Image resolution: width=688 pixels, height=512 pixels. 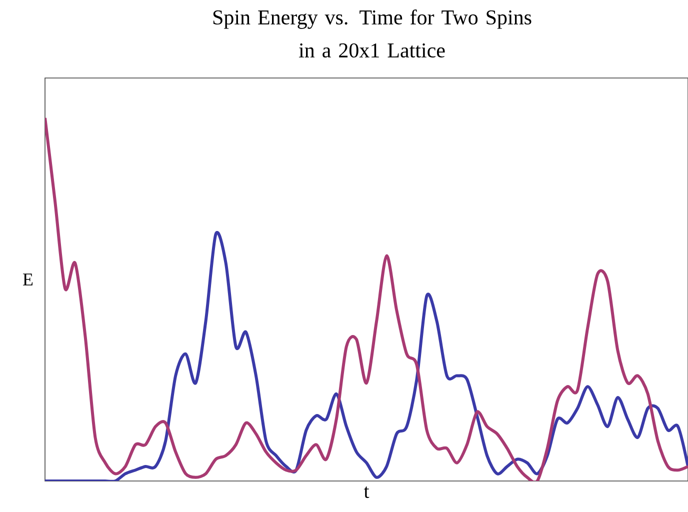 What do you see at coordinates (367, 492) in the screenshot?
I see `x-axis-title: t` at bounding box center [367, 492].